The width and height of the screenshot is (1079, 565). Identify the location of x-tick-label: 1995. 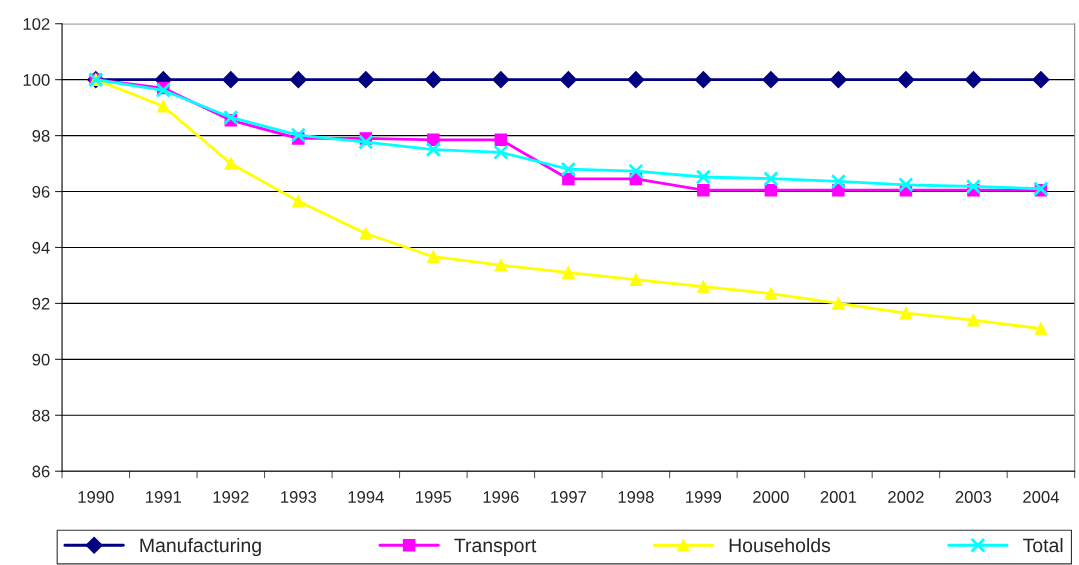
(434, 497).